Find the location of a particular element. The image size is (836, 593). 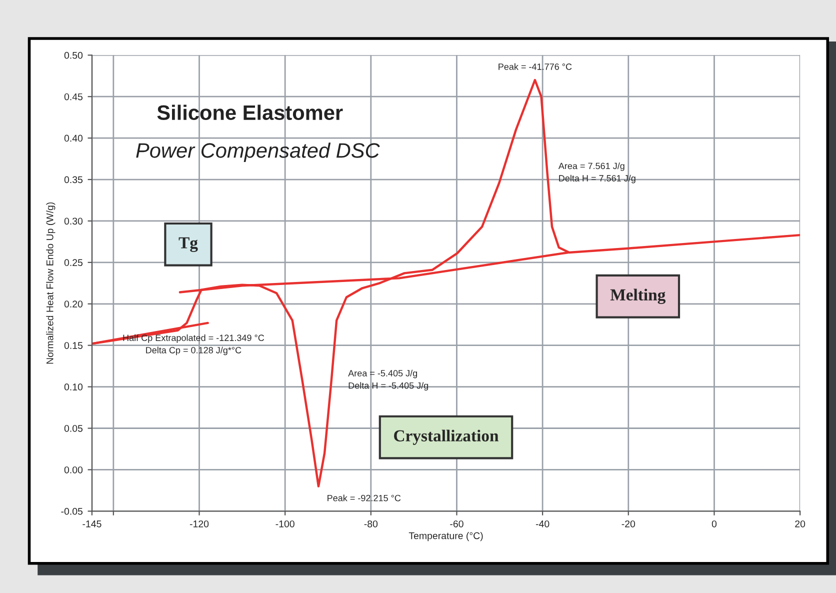

x-tick-label: -60 is located at coordinates (457, 524).